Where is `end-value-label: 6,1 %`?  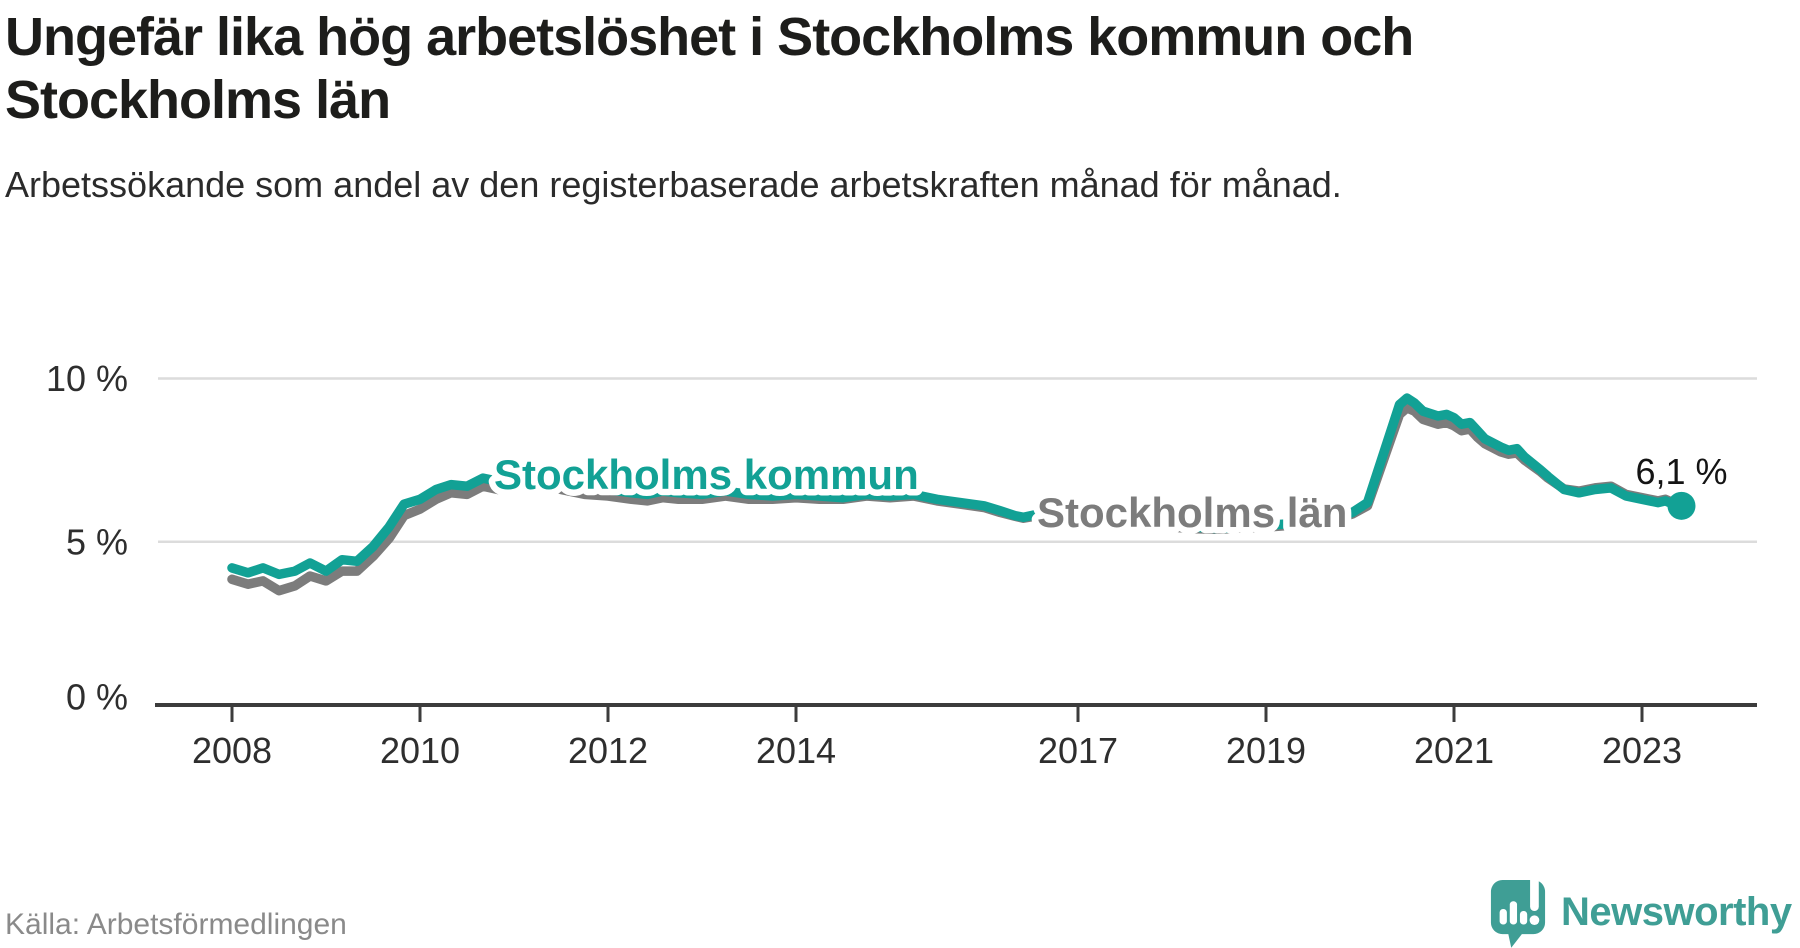
end-value-label: 6,1 % is located at coordinates (1681, 471).